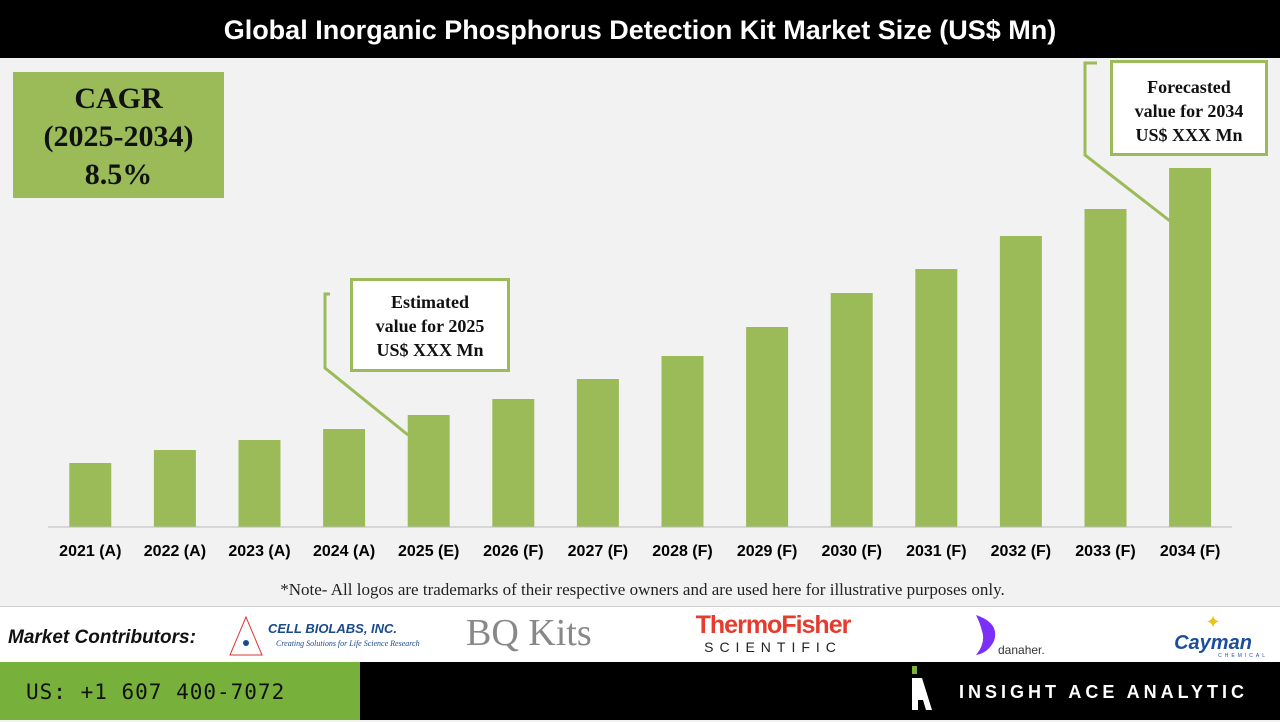 This screenshot has width=1280, height=722. Describe the element at coordinates (1190, 347) in the screenshot. I see `bar-2034 (F)` at that location.